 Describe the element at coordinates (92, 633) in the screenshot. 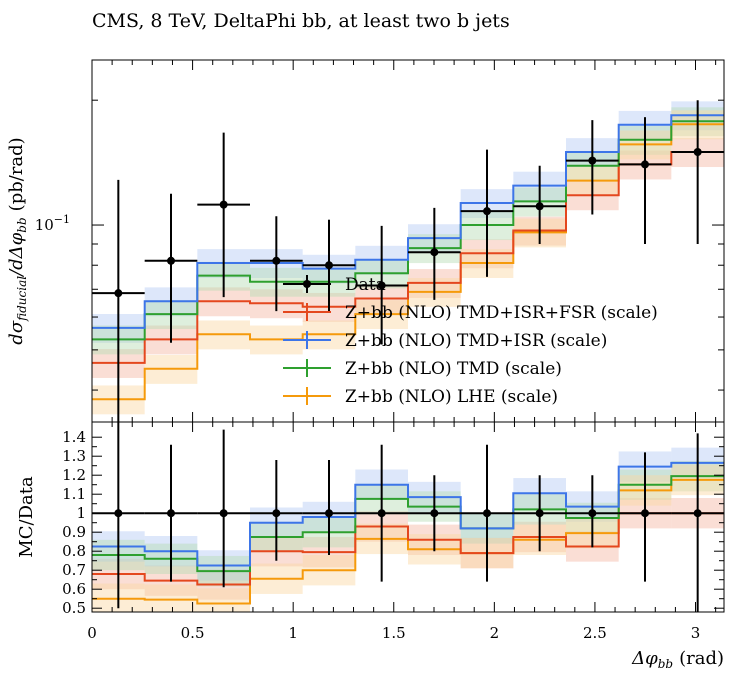

I see `x-tick-label: 0` at that location.